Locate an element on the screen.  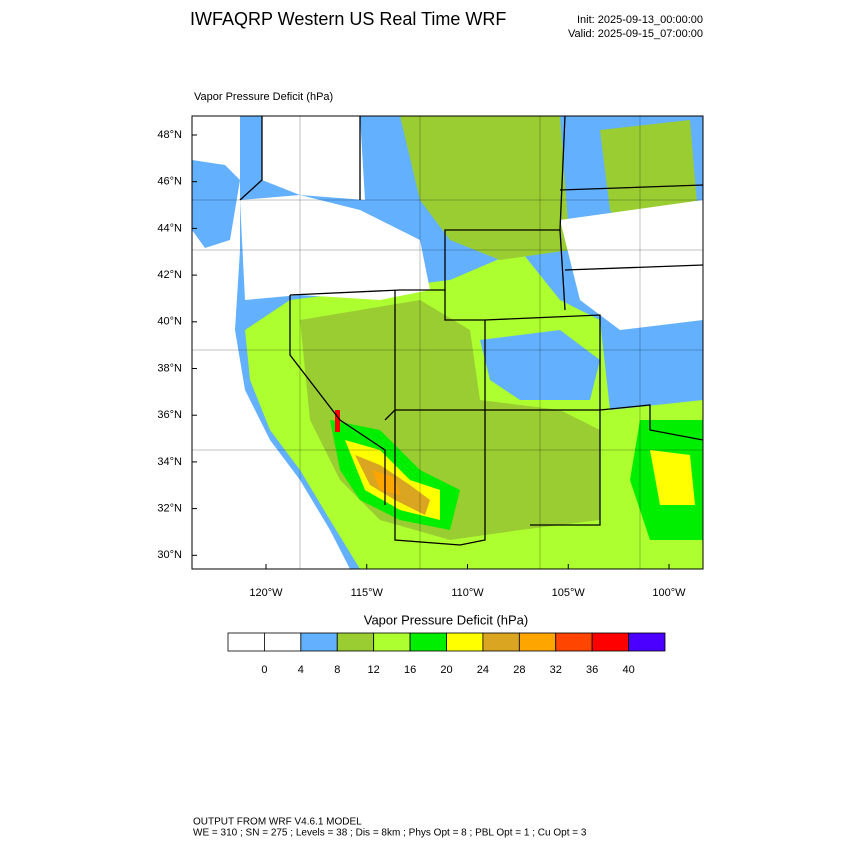
colorbar-label: 0 is located at coordinates (264, 670).